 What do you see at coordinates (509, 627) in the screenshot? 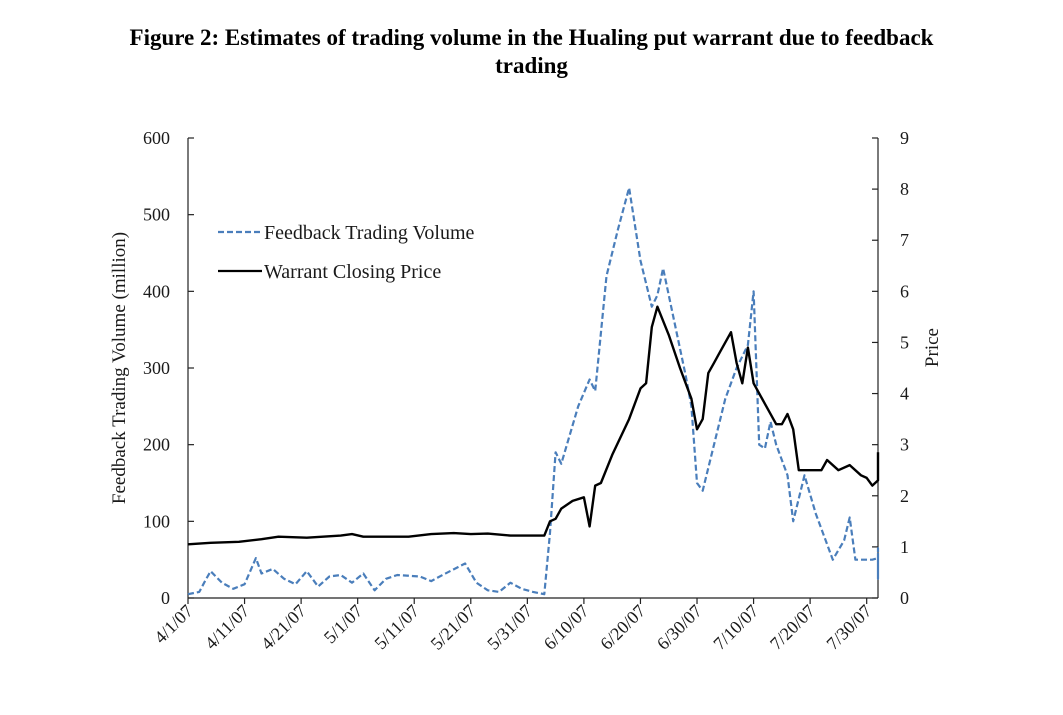
I see `x-tick-label: 5/31/07` at bounding box center [509, 627].